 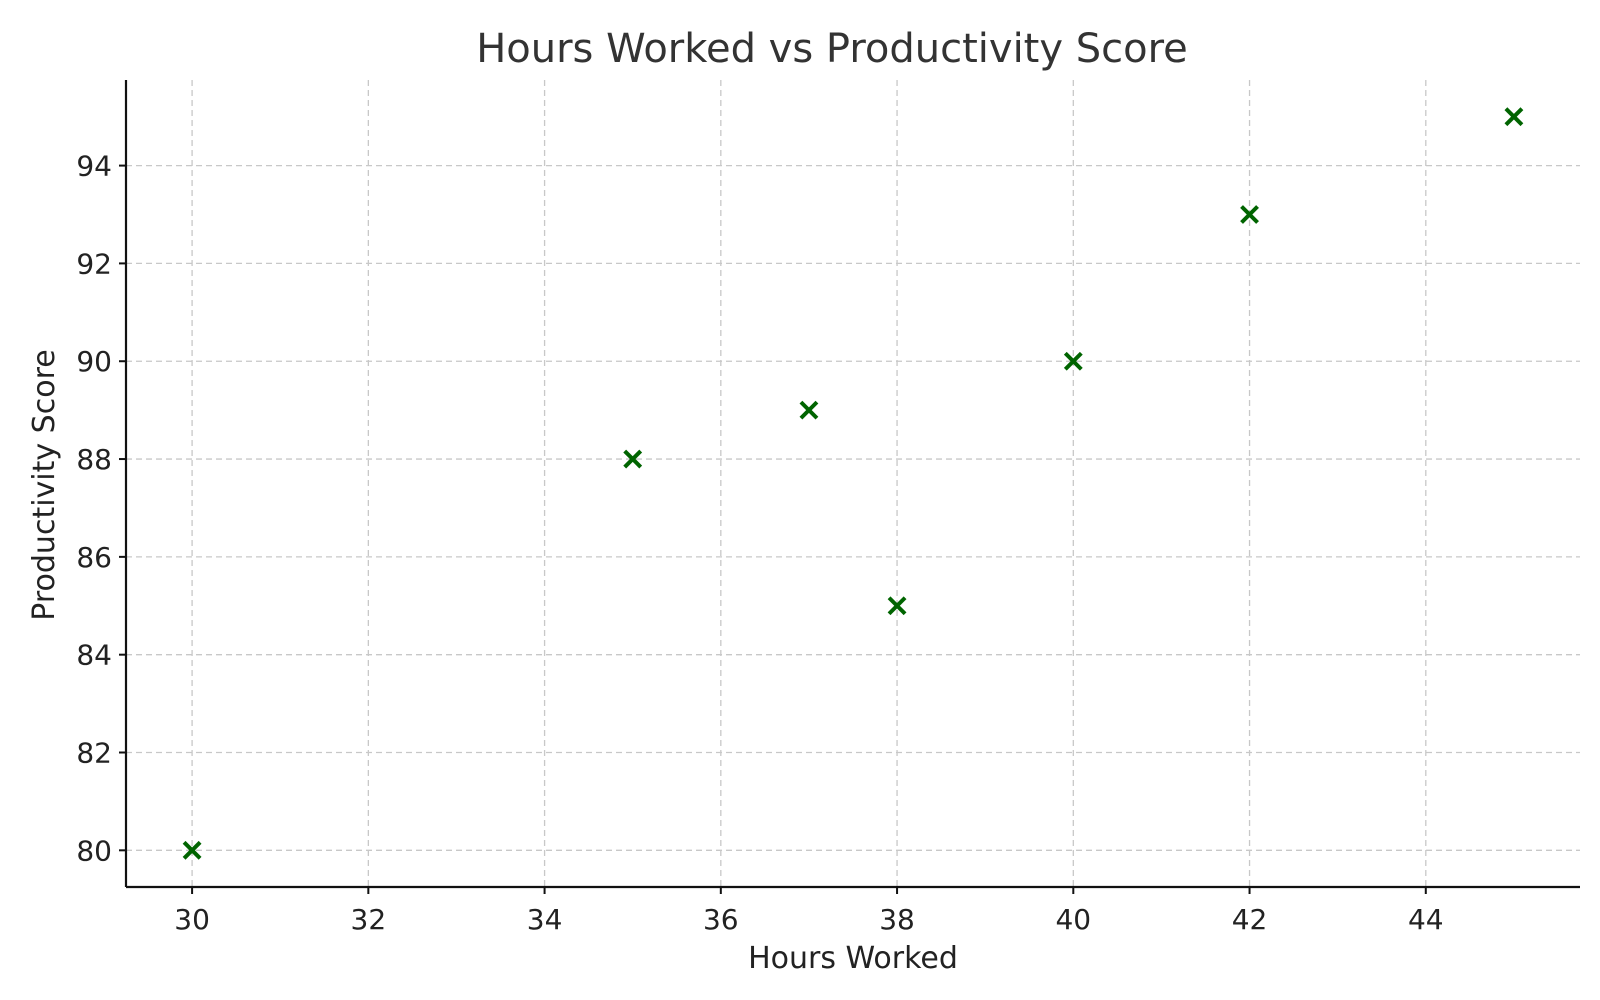 What do you see at coordinates (1073, 919) in the screenshot?
I see `x-tick-label: 40` at bounding box center [1073, 919].